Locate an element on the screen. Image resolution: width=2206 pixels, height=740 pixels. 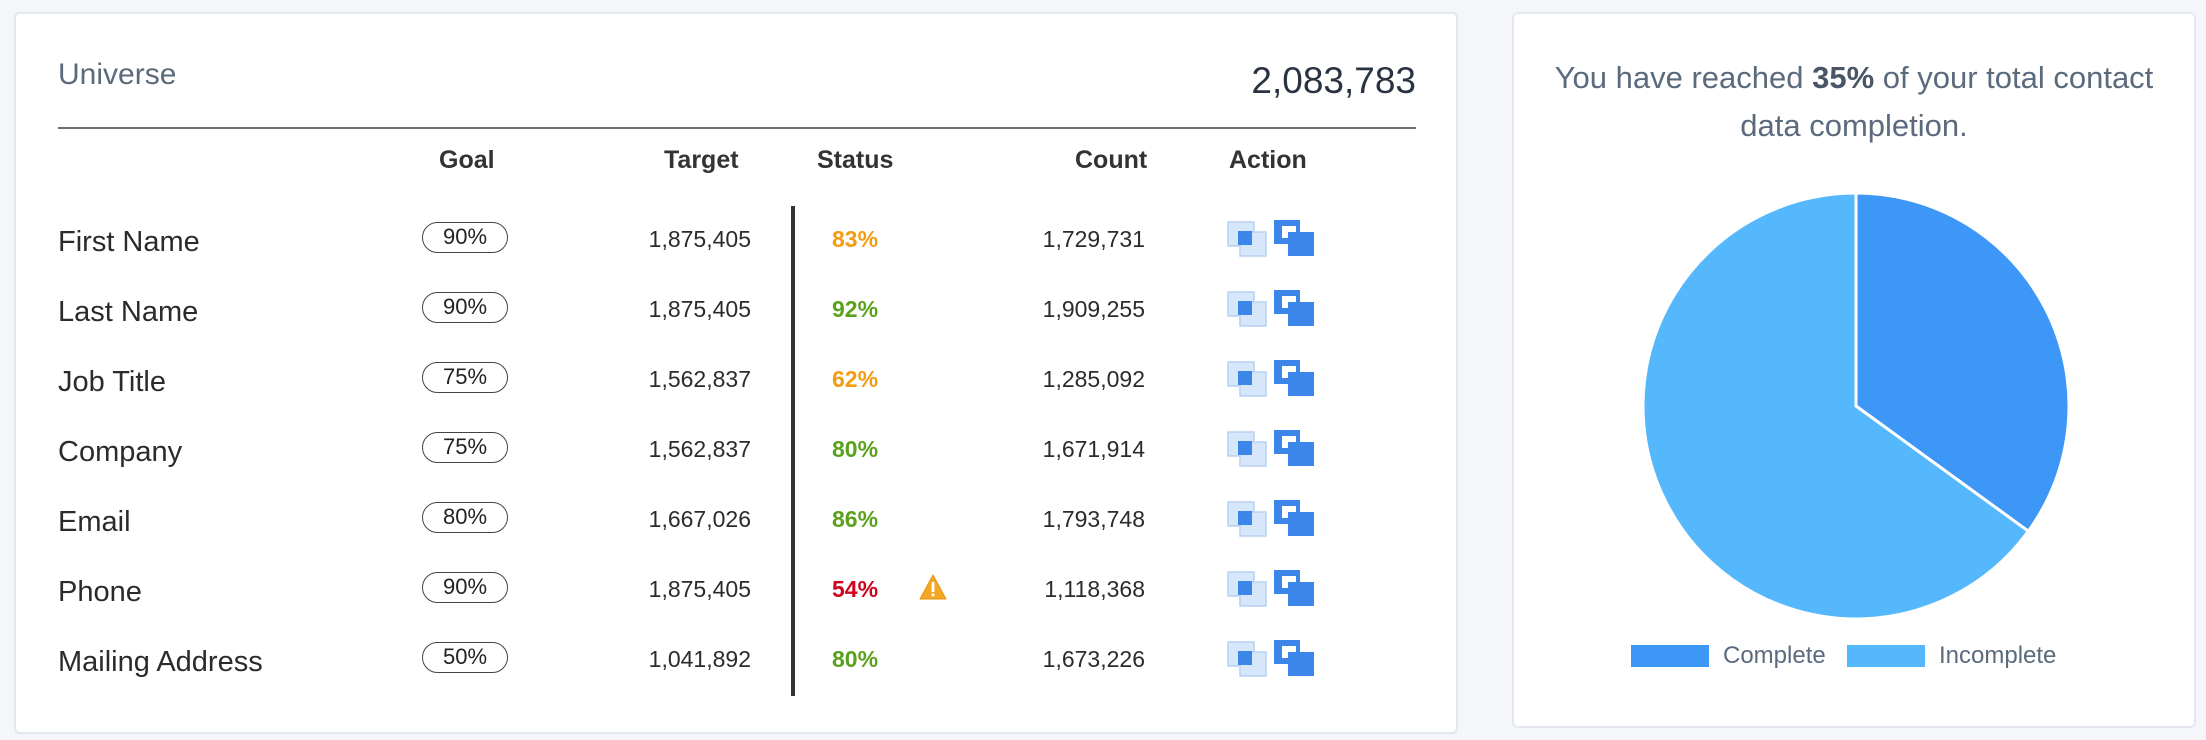
count-value: 1,673,226 is located at coordinates (1093, 659).